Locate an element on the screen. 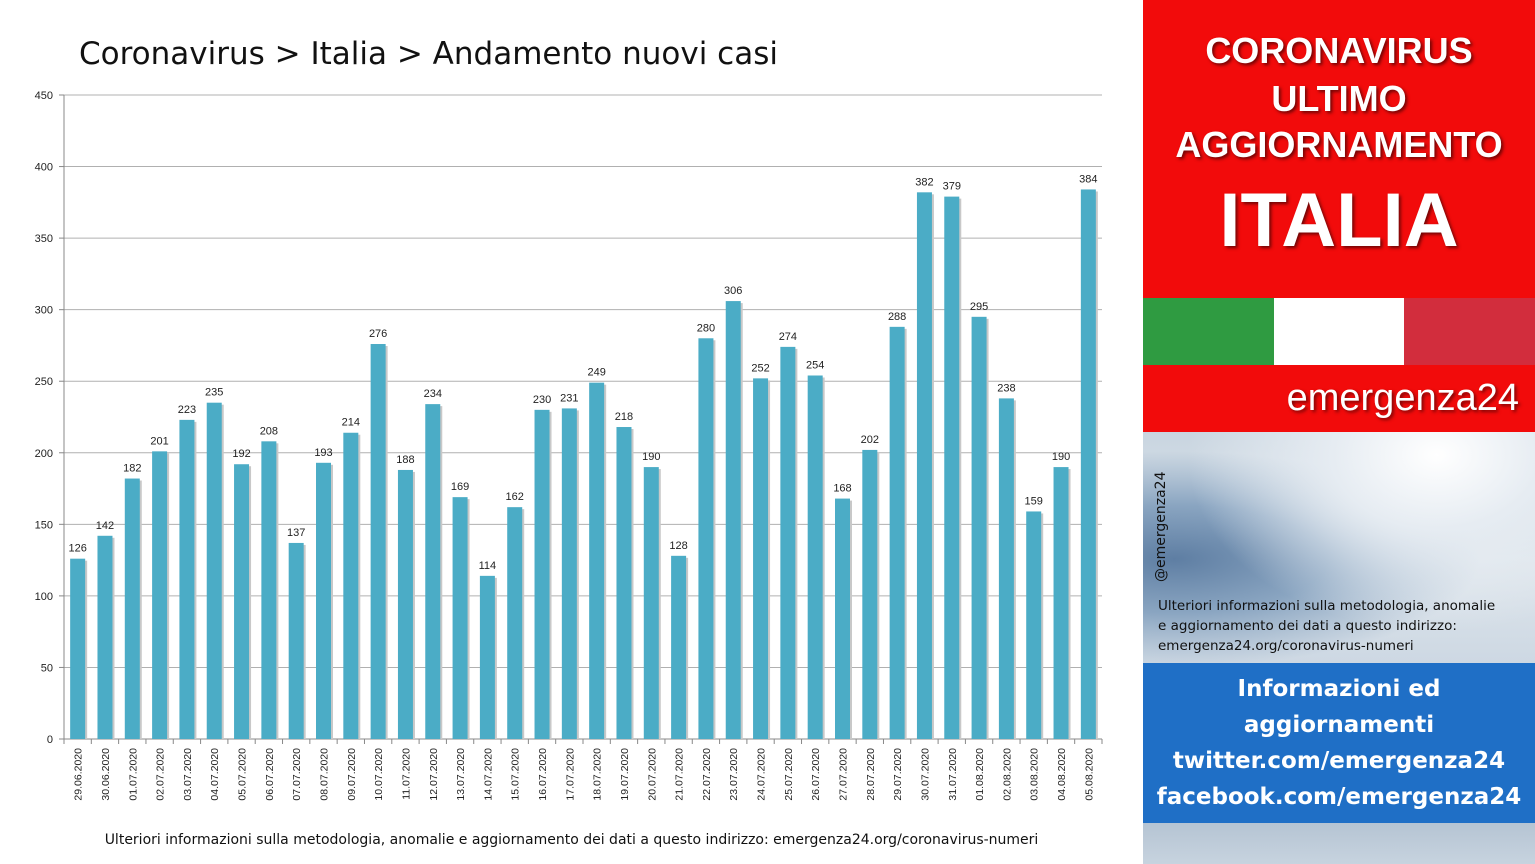 This screenshot has width=1535, height=864. x-tick-label: 29.07.2020 is located at coordinates (898, 774).